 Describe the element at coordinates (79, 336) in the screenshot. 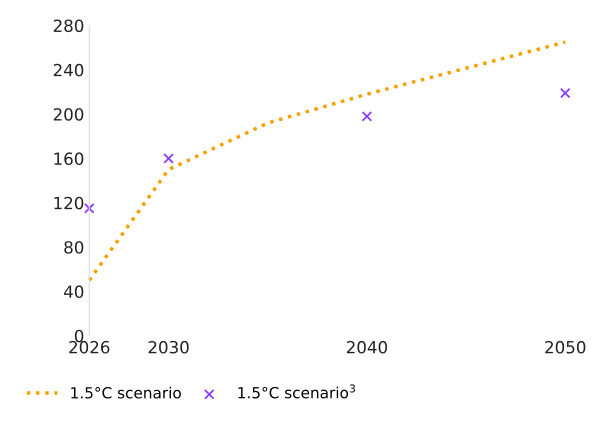

I see `y-tick-label: 0` at that location.